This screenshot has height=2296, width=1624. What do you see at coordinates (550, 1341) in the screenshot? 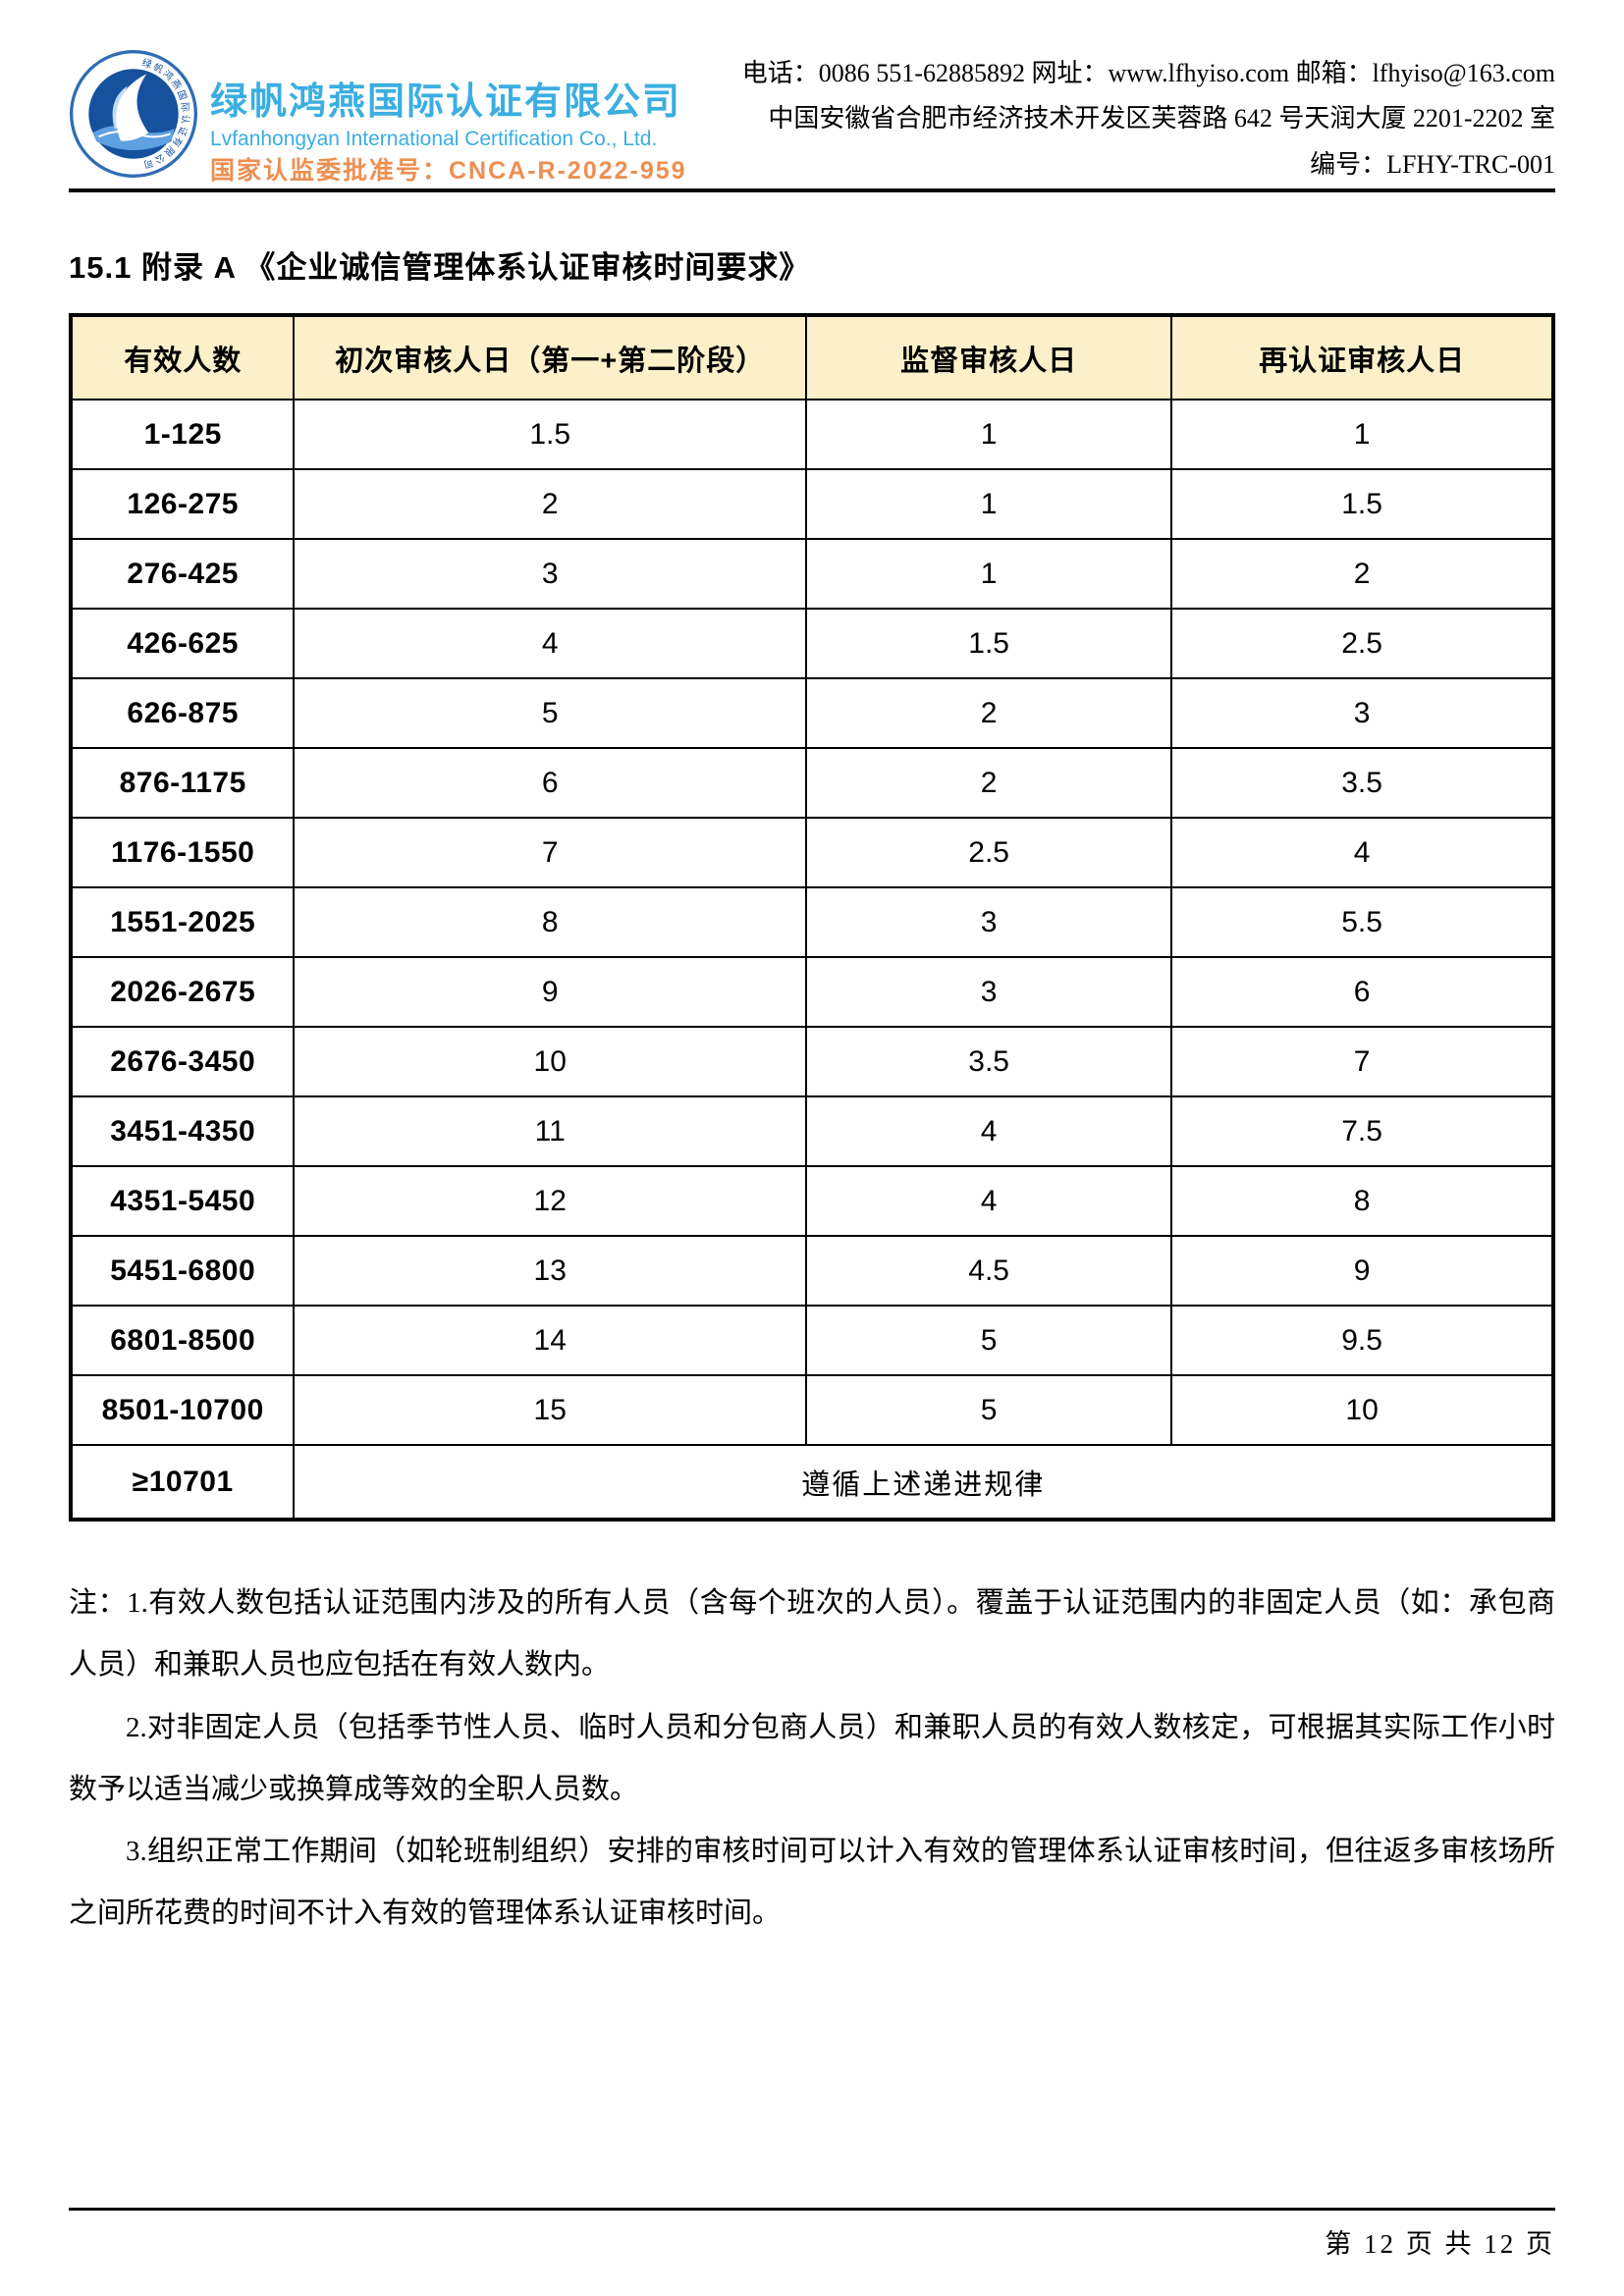
I see `cell-initial-audit-days: 14` at bounding box center [550, 1341].